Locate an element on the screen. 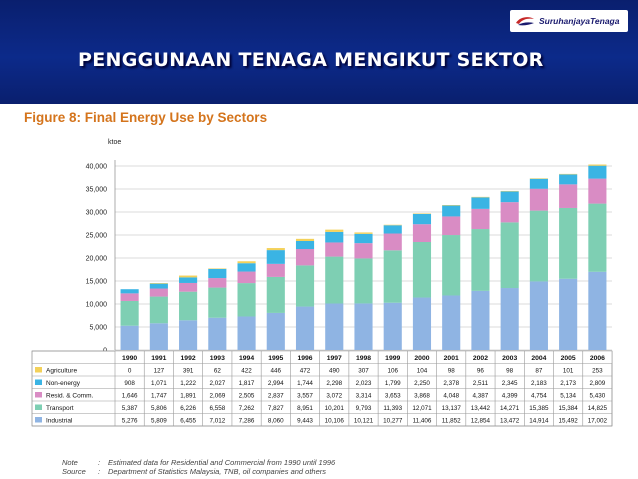  y-tick-label: 40,000 is located at coordinates (97, 167).